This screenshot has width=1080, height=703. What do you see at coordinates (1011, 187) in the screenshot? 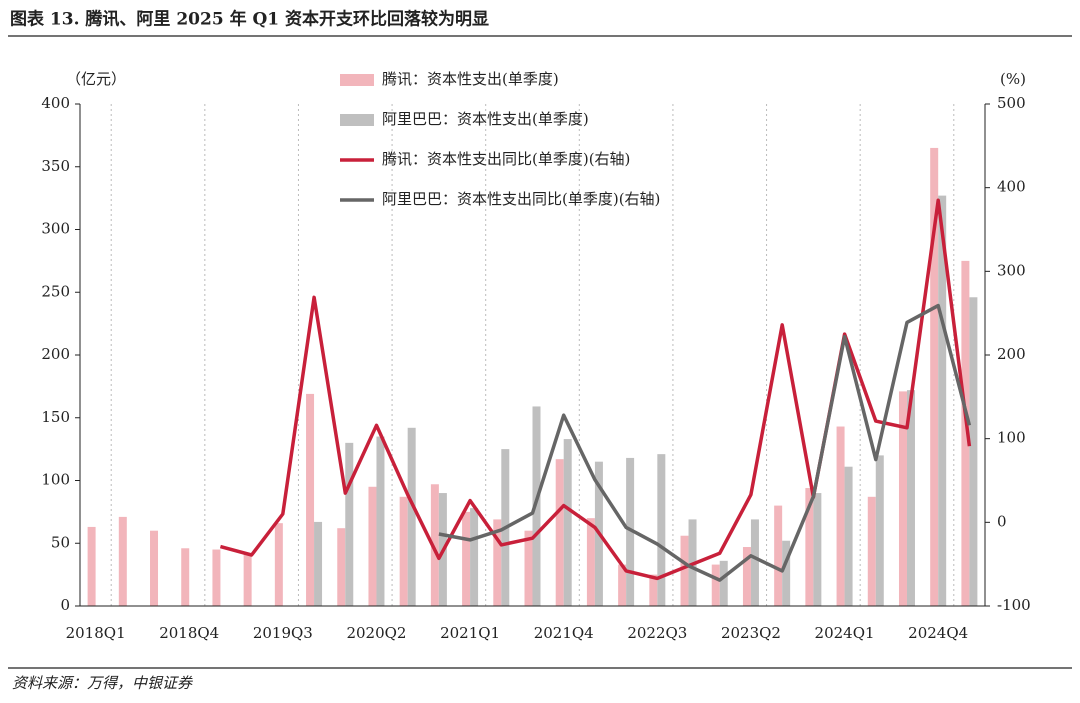
I see `y2-tick-label: 400` at bounding box center [1011, 187].